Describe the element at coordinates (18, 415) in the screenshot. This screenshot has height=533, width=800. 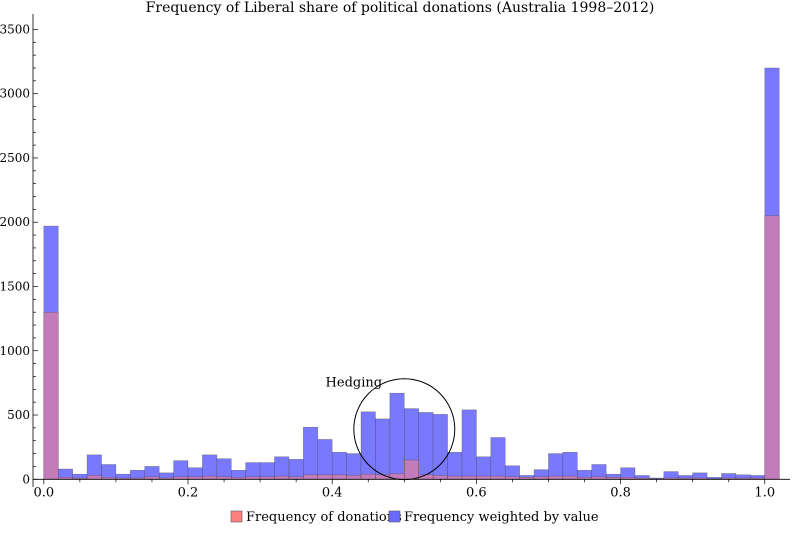
I see `y-tick-label: 500` at that location.